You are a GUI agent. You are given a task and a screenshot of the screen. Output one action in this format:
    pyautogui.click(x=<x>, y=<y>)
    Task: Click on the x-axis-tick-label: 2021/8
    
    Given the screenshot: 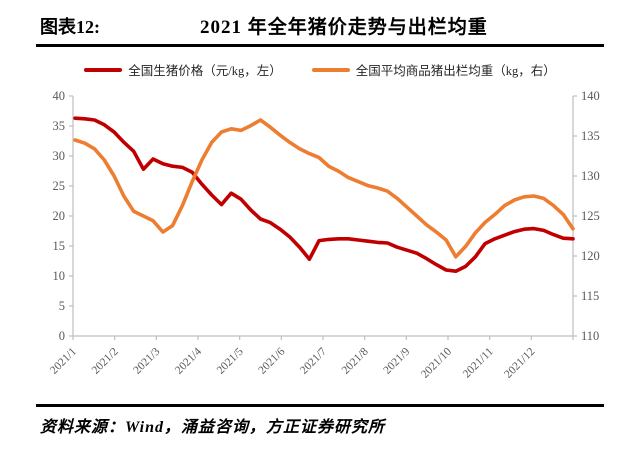 What is the action you would take?
    pyautogui.click(x=355, y=360)
    